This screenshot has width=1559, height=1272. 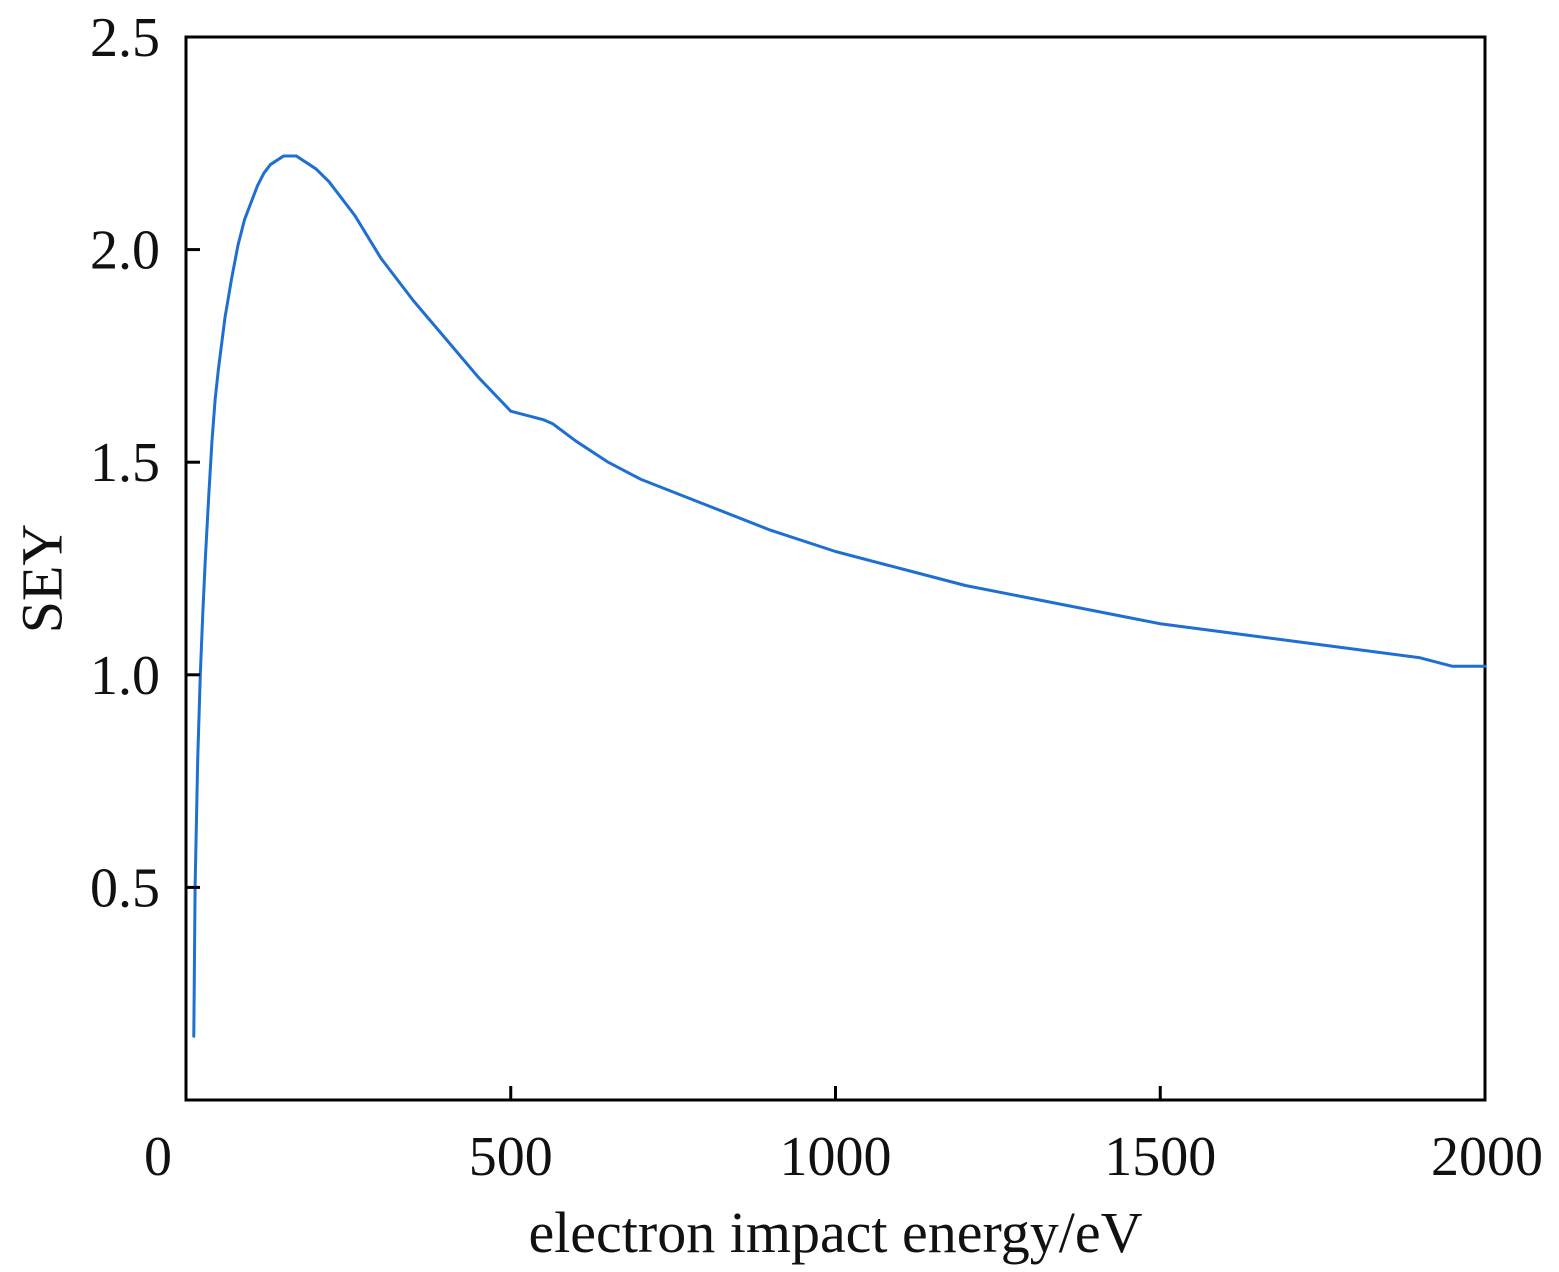 What do you see at coordinates (158, 1157) in the screenshot?
I see `x-tick-label-0: 0` at bounding box center [158, 1157].